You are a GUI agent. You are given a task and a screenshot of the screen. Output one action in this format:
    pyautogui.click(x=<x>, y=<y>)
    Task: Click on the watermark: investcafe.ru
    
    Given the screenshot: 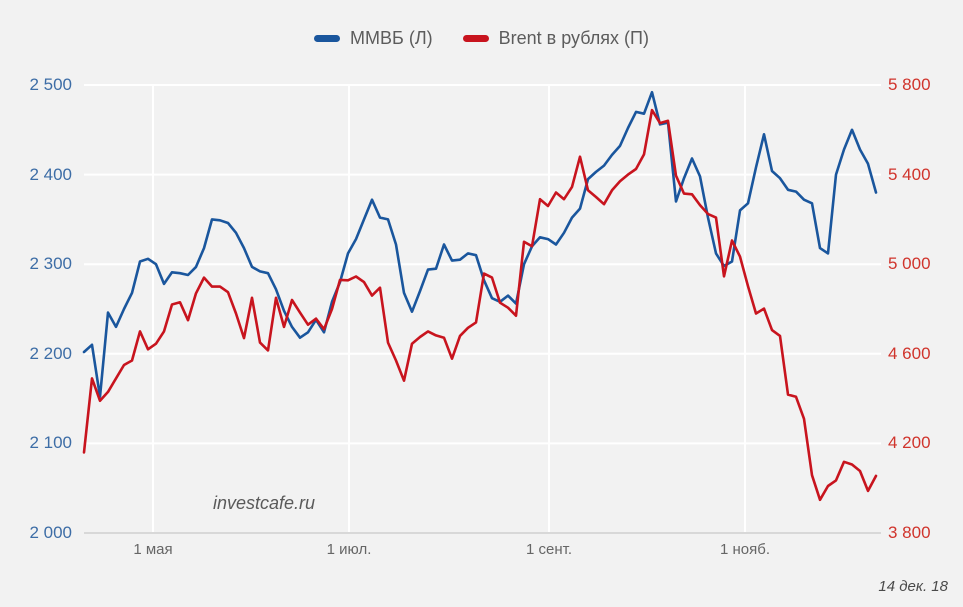 What is the action you would take?
    pyautogui.click(x=264, y=503)
    